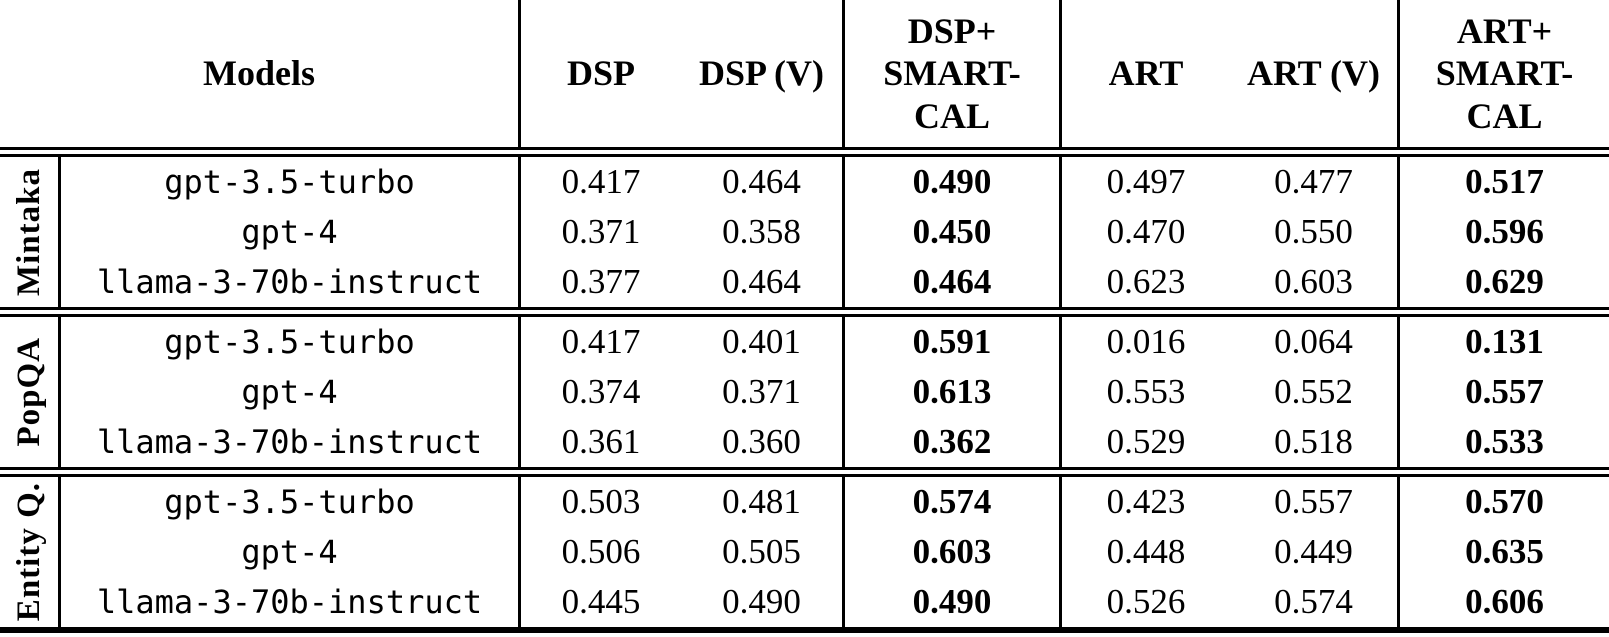 The height and width of the screenshot is (637, 1609). Describe the element at coordinates (1313, 181) in the screenshot. I see `value-art-v: 0.477` at that location.